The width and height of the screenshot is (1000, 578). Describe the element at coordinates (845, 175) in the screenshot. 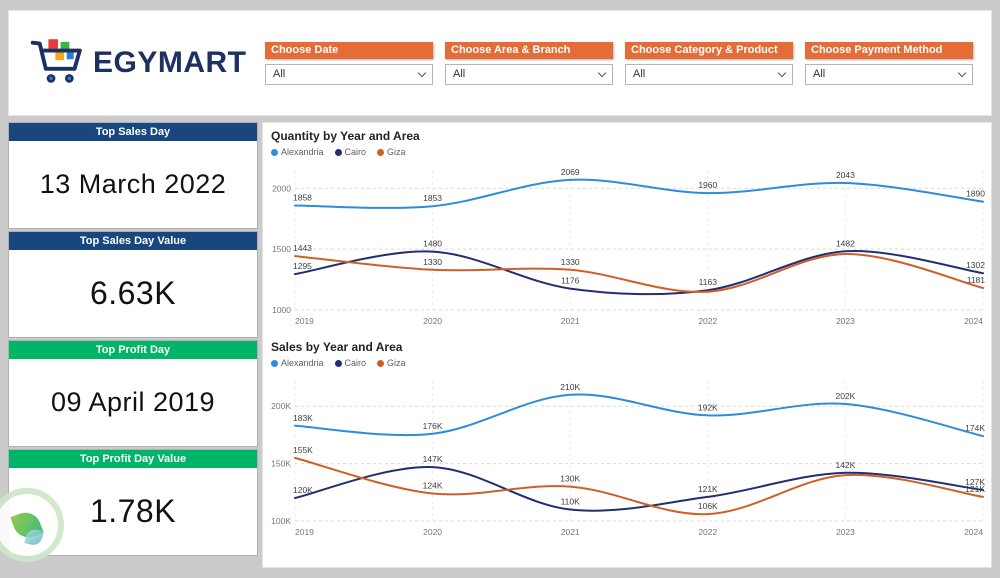

I see `data-label: 2043` at that location.